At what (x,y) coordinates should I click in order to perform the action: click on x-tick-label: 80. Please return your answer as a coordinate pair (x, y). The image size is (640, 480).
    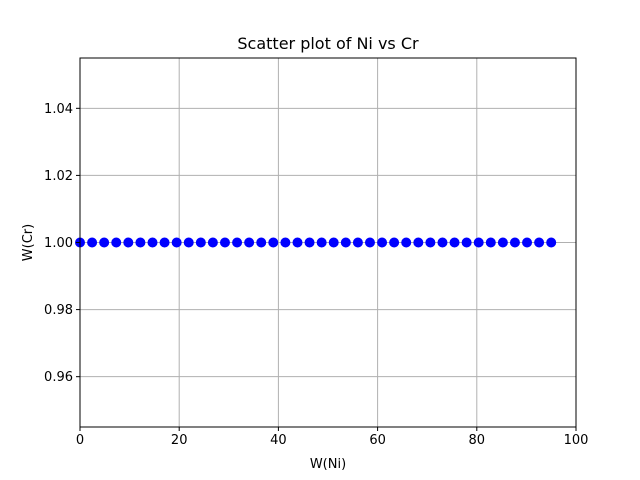
    Looking at the image, I should click on (477, 440).